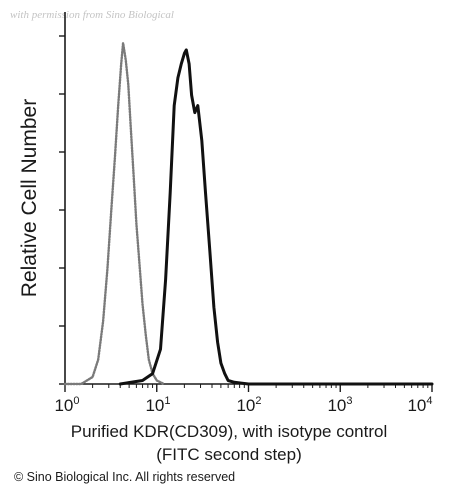 This screenshot has height=486, width=450. What do you see at coordinates (339, 405) in the screenshot?
I see `x-tick-label-3: 10³` at bounding box center [339, 405].